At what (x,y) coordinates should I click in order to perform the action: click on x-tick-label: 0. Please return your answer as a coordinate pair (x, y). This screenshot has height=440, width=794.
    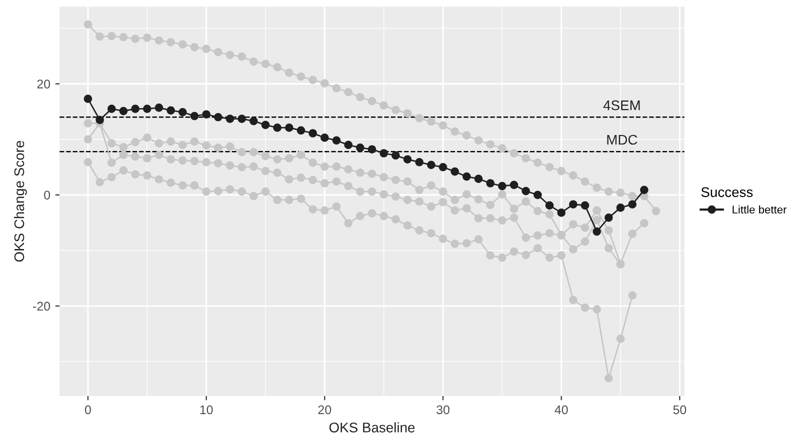
    Looking at the image, I should click on (87, 409).